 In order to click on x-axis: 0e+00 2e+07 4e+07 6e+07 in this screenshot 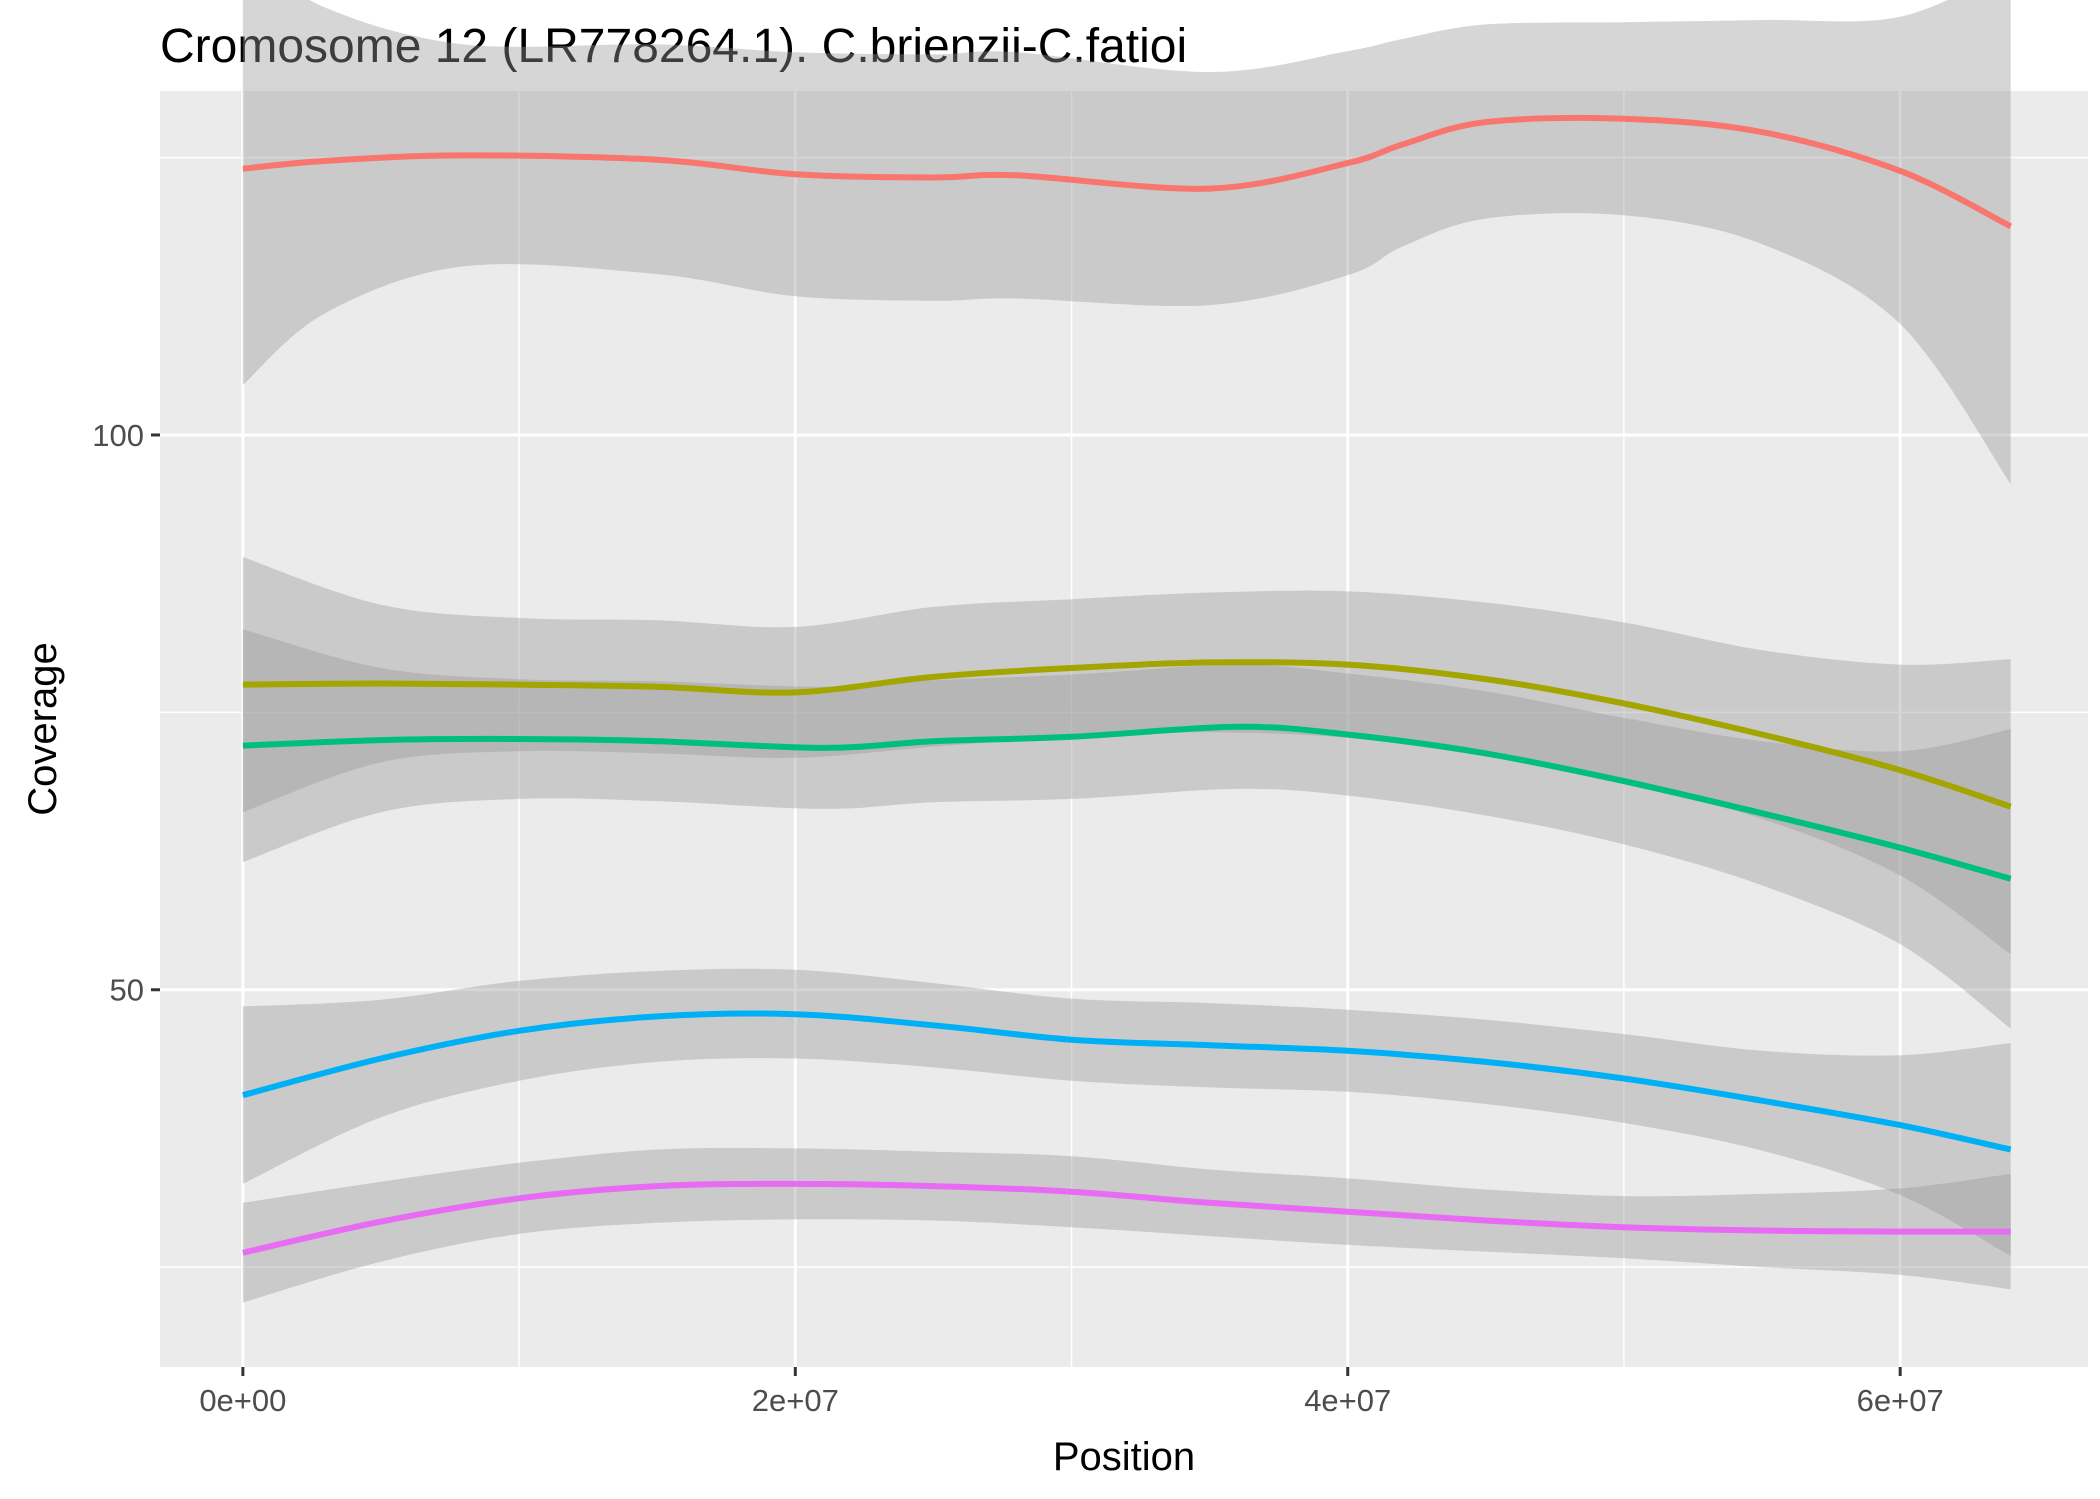, I will do `click(1071, 1392)`.